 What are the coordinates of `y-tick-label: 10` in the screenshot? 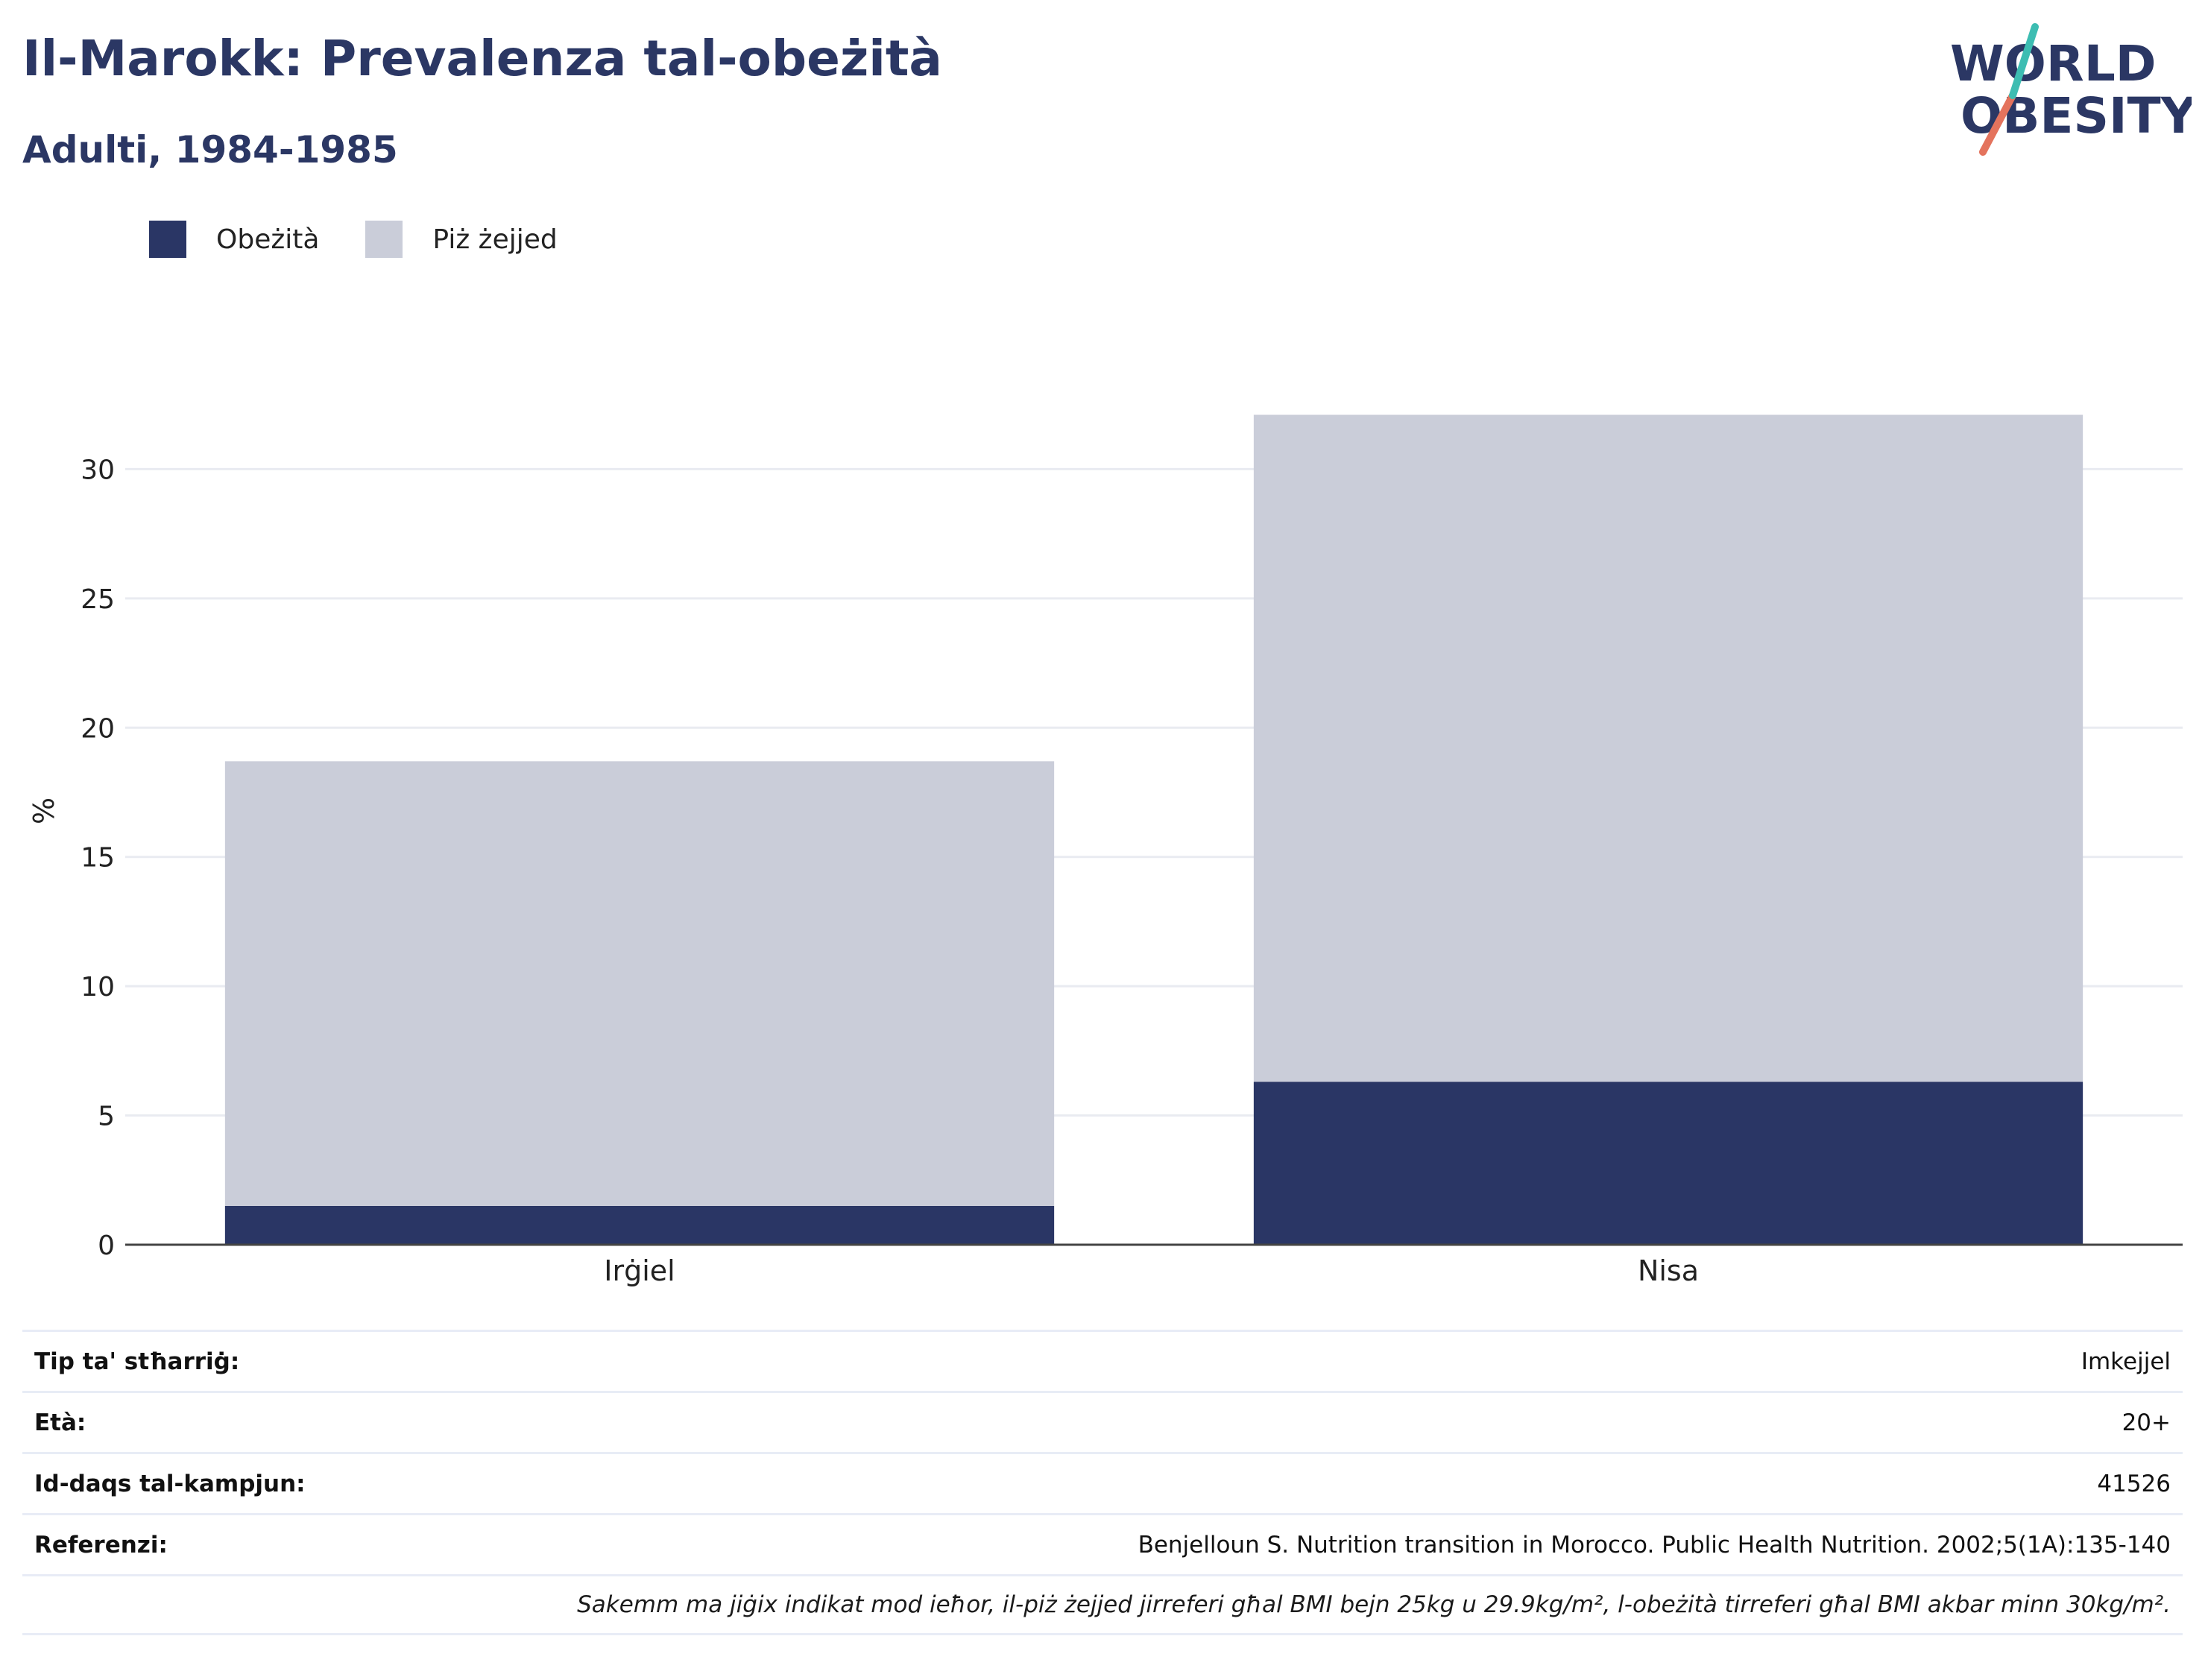 It's located at (98, 987).